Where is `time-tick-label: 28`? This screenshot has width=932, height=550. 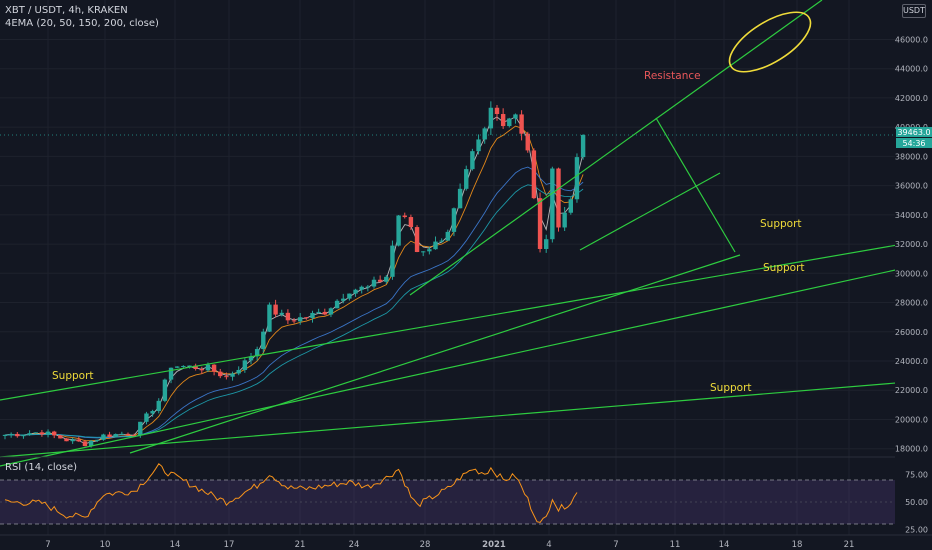
time-tick-label: 28 is located at coordinates (425, 545).